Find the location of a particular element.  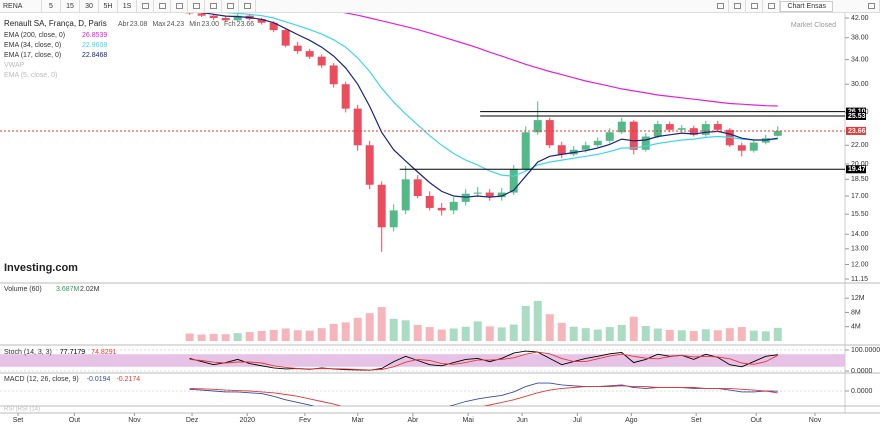

price-level-label: 25.53 is located at coordinates (857, 116).